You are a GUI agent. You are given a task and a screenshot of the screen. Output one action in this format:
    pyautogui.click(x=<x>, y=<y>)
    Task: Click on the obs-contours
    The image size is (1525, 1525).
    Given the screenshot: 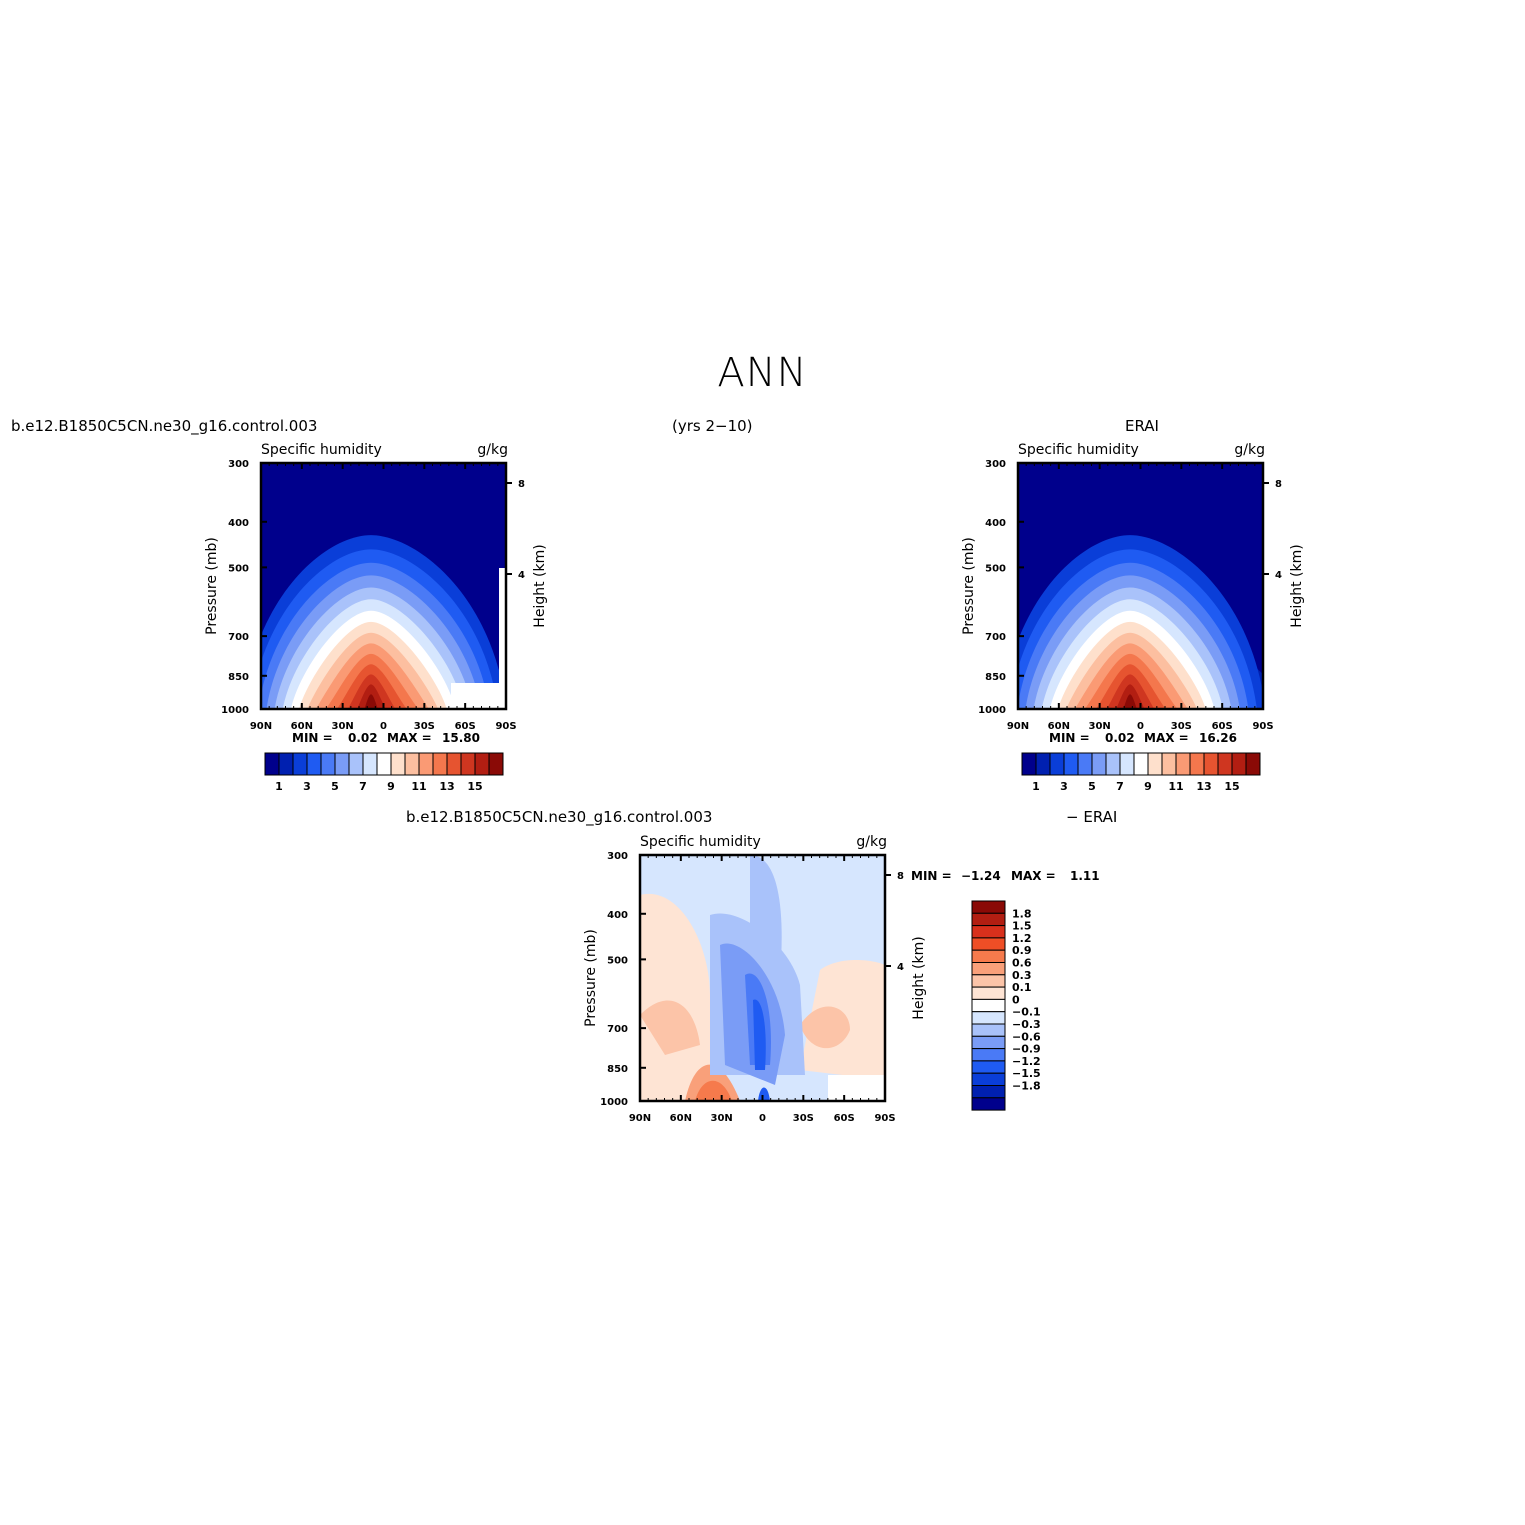 What is the action you would take?
    pyautogui.click(x=1140, y=586)
    